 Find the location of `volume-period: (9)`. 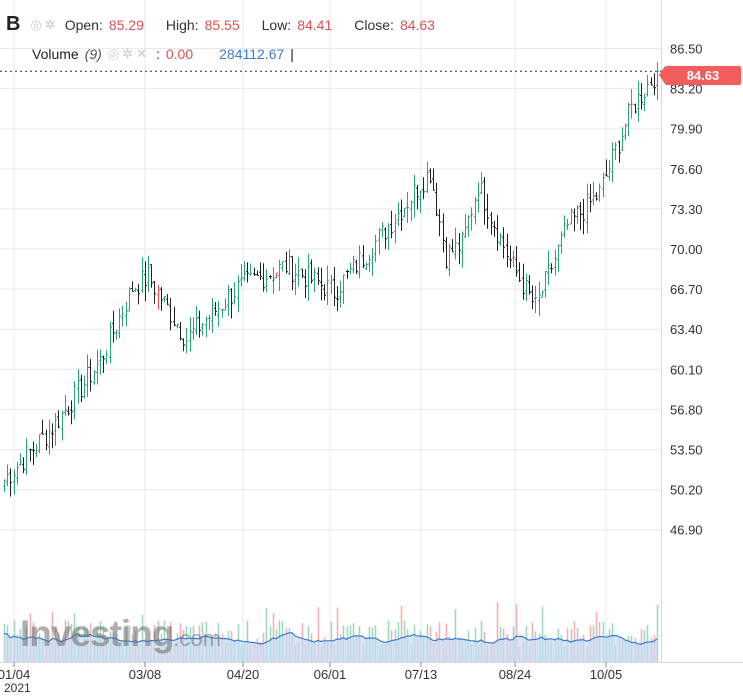

volume-period: (9) is located at coordinates (93, 54).